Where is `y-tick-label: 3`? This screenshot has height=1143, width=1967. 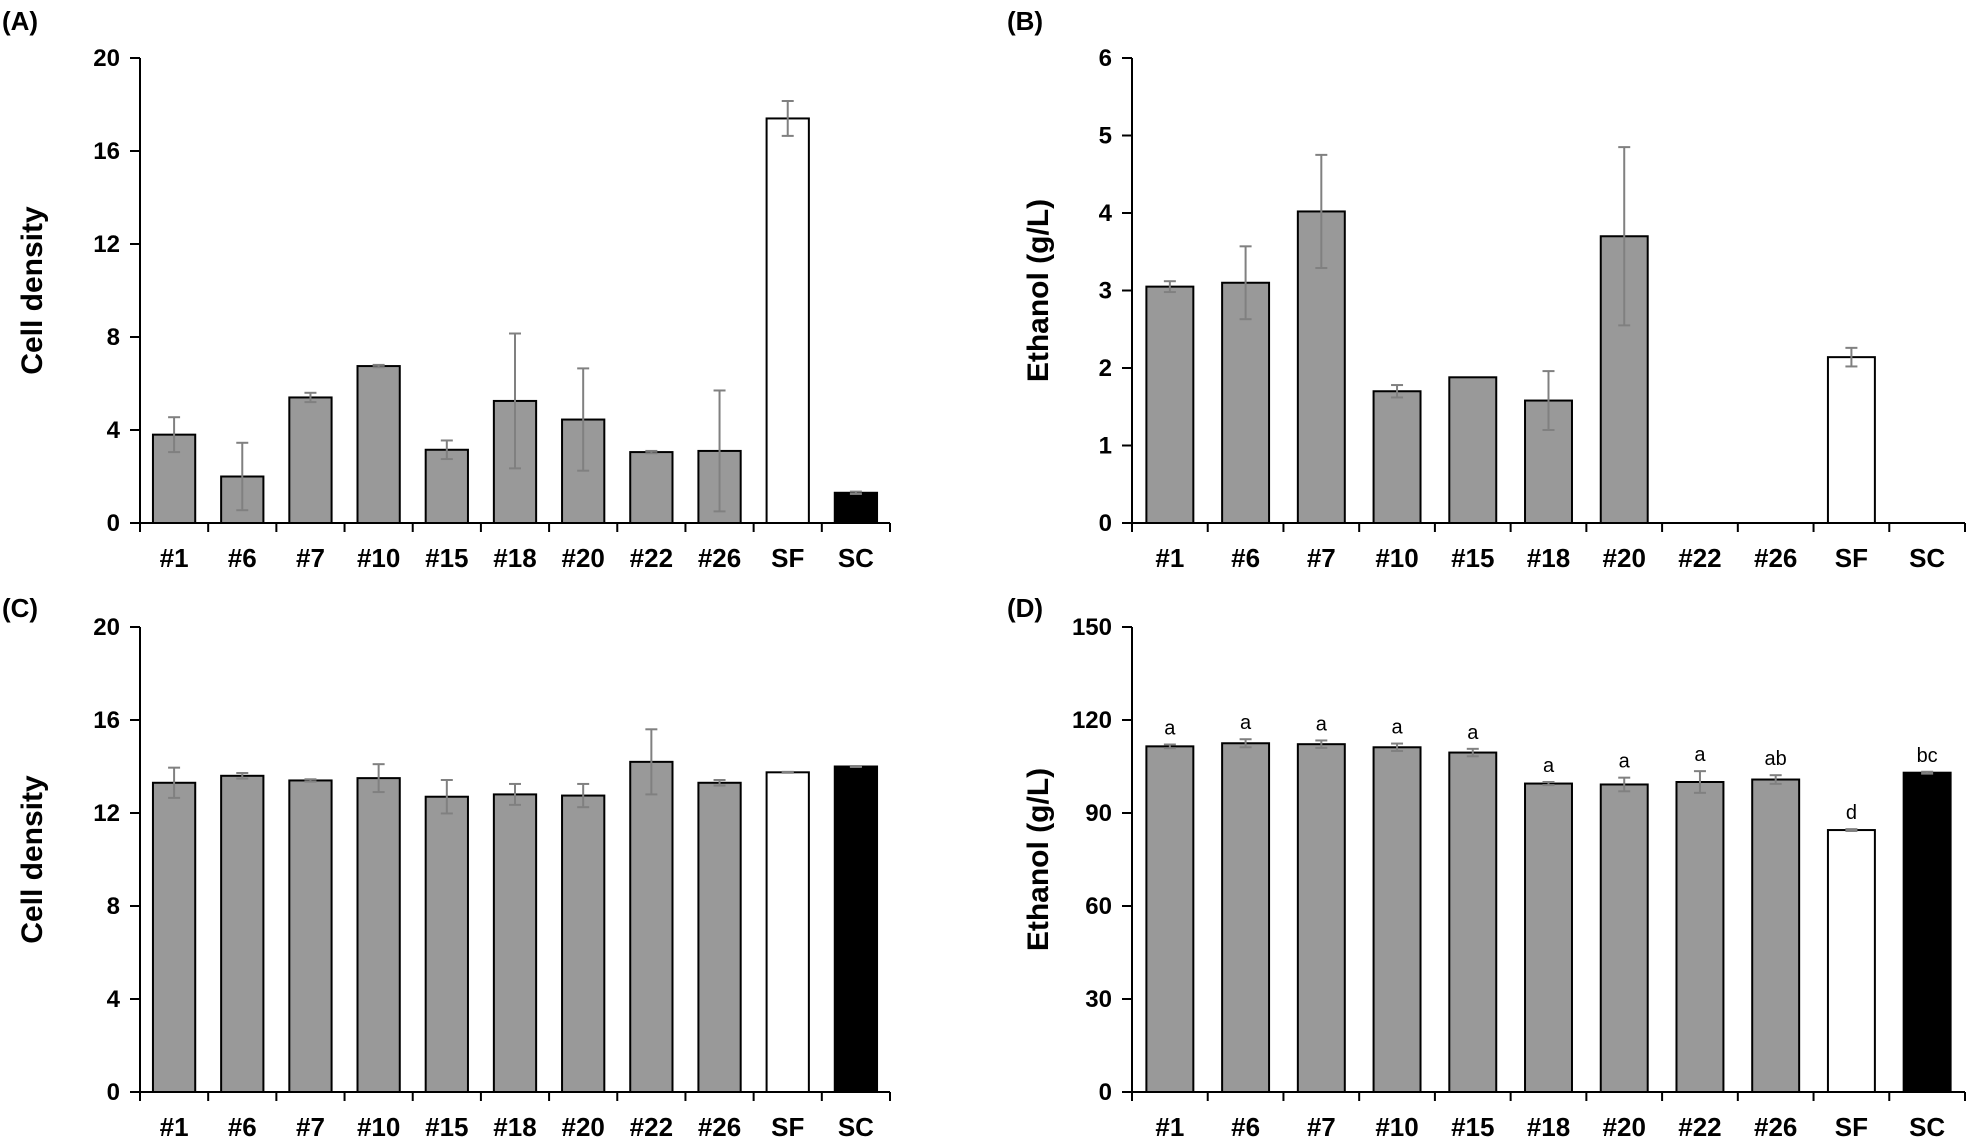 y-tick-label: 3 is located at coordinates (1105, 291).